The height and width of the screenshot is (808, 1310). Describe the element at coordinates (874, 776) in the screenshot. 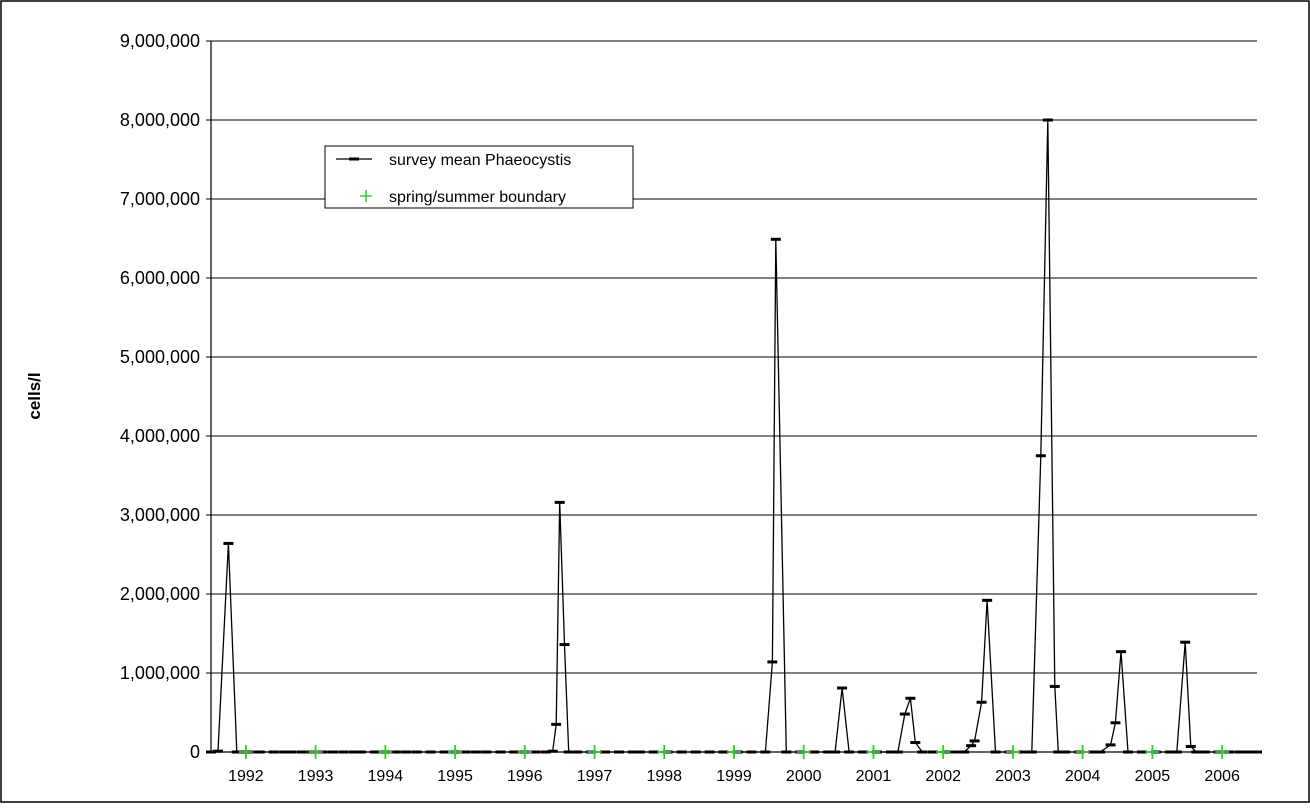

I see `x-tick-label: 2001` at that location.